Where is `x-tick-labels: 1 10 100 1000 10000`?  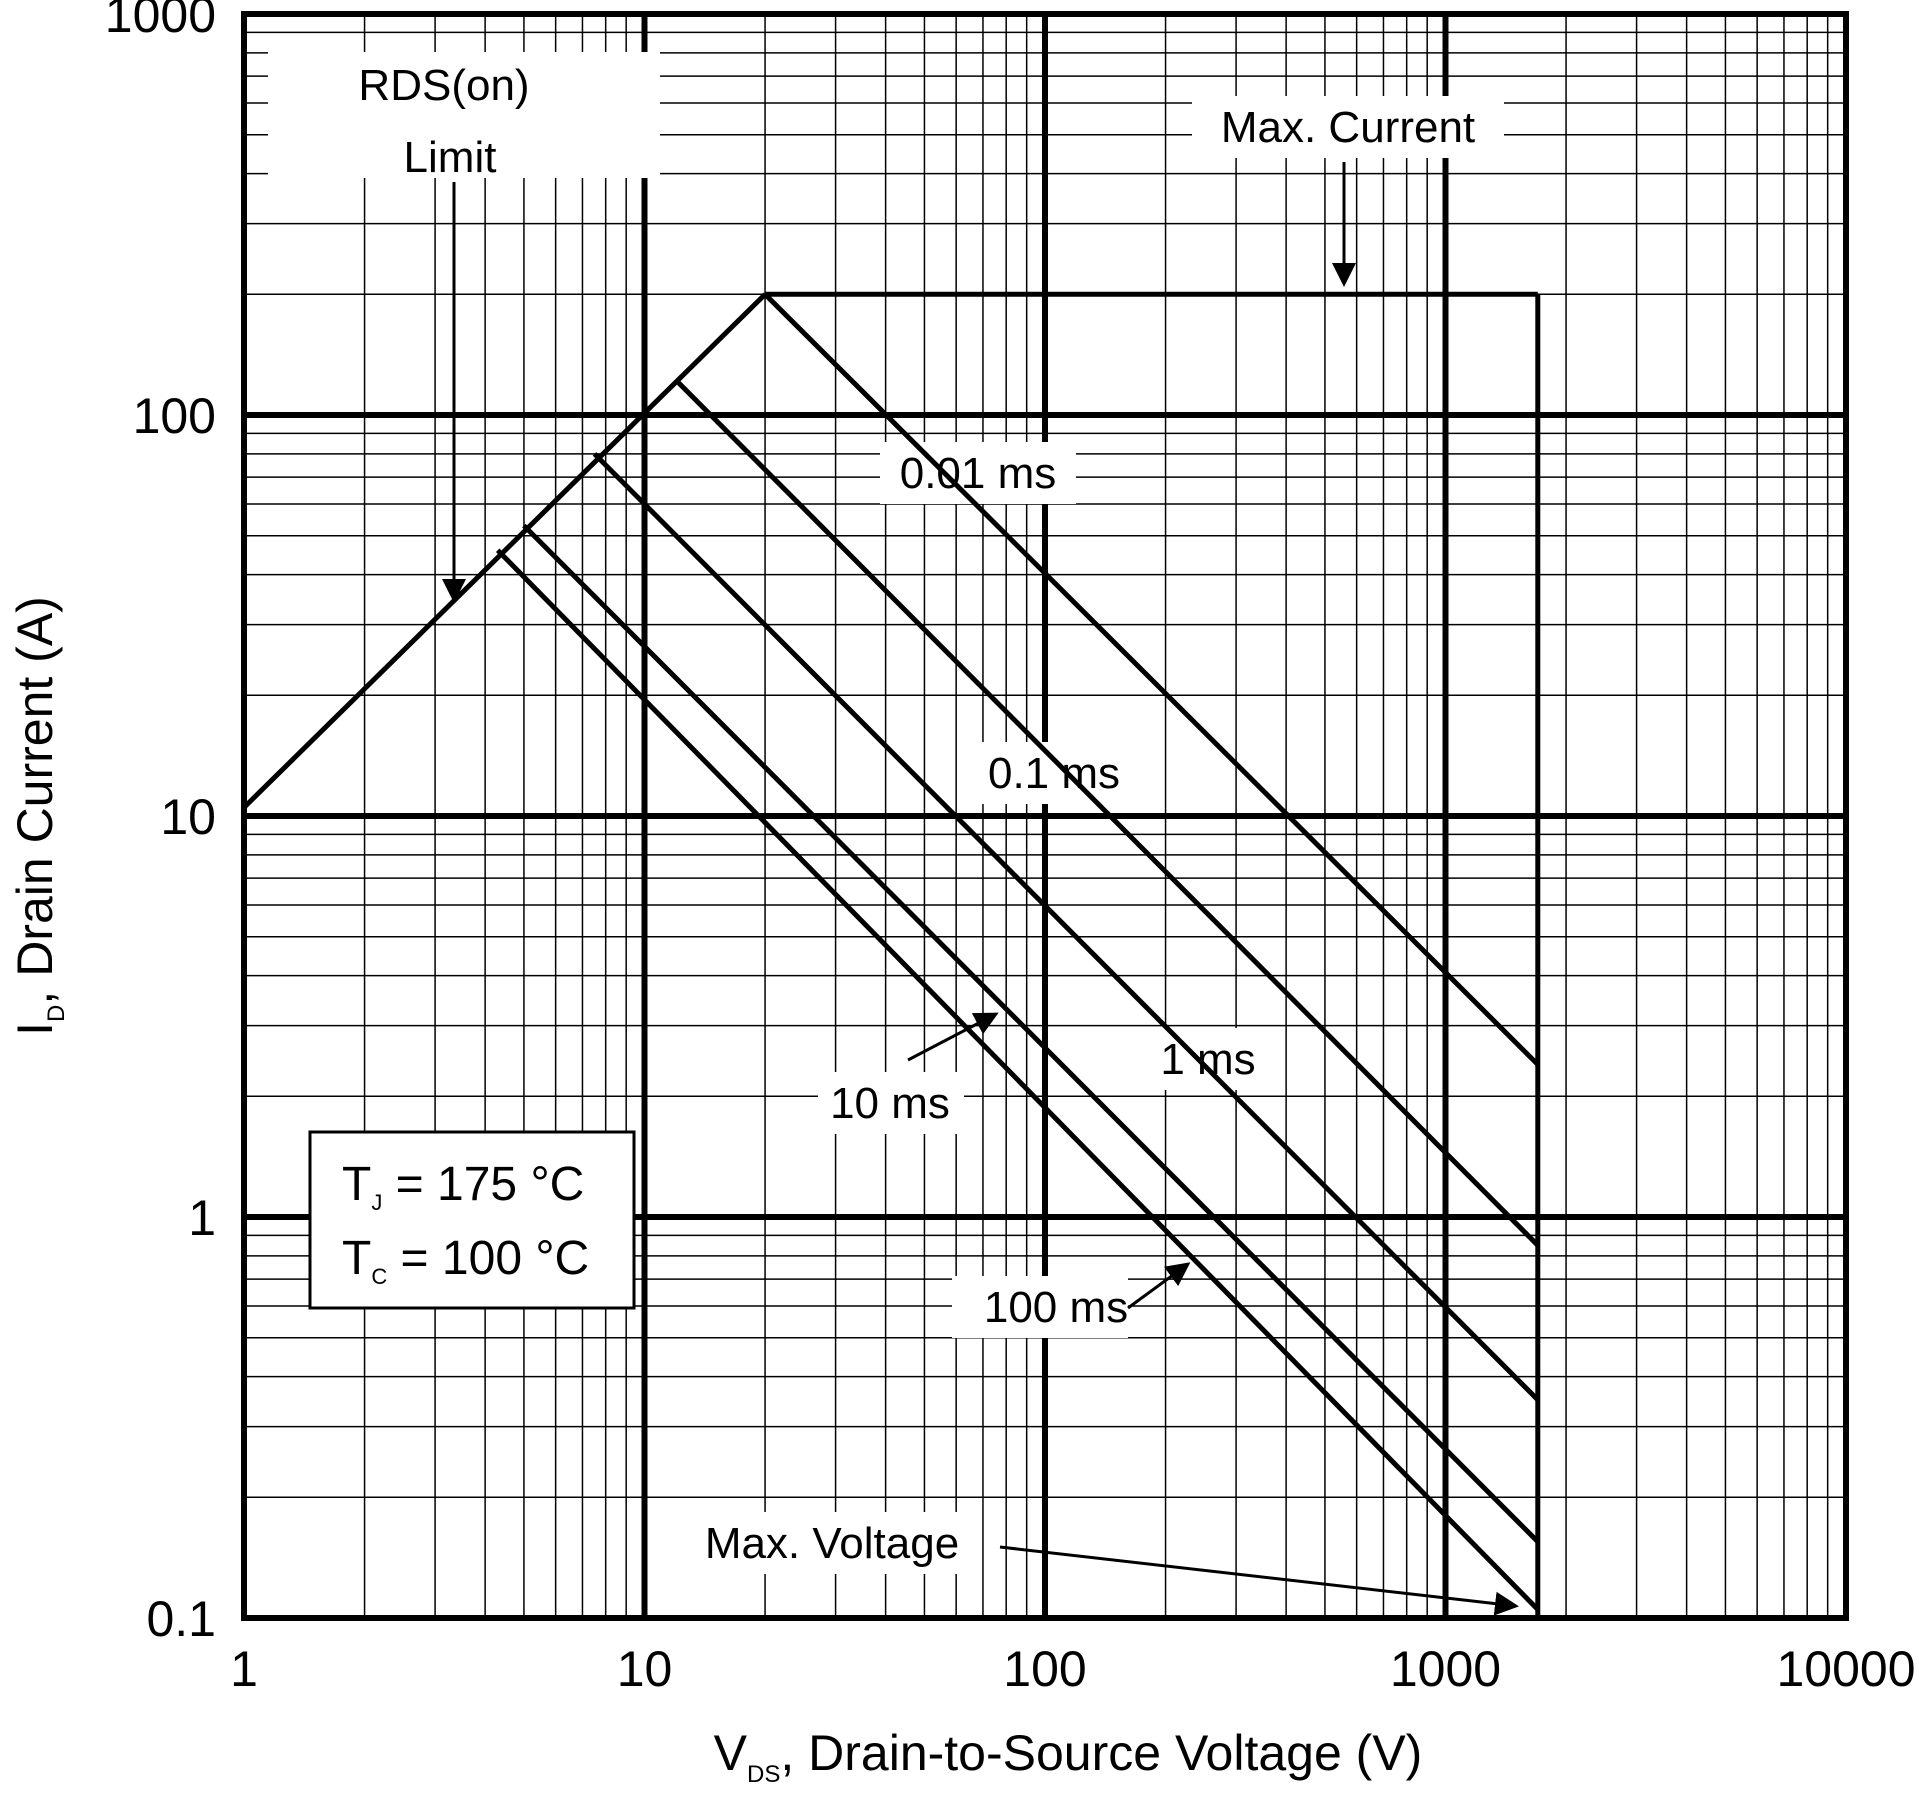 x-tick-labels: 1 10 100 1000 10000 is located at coordinates (1072, 1669).